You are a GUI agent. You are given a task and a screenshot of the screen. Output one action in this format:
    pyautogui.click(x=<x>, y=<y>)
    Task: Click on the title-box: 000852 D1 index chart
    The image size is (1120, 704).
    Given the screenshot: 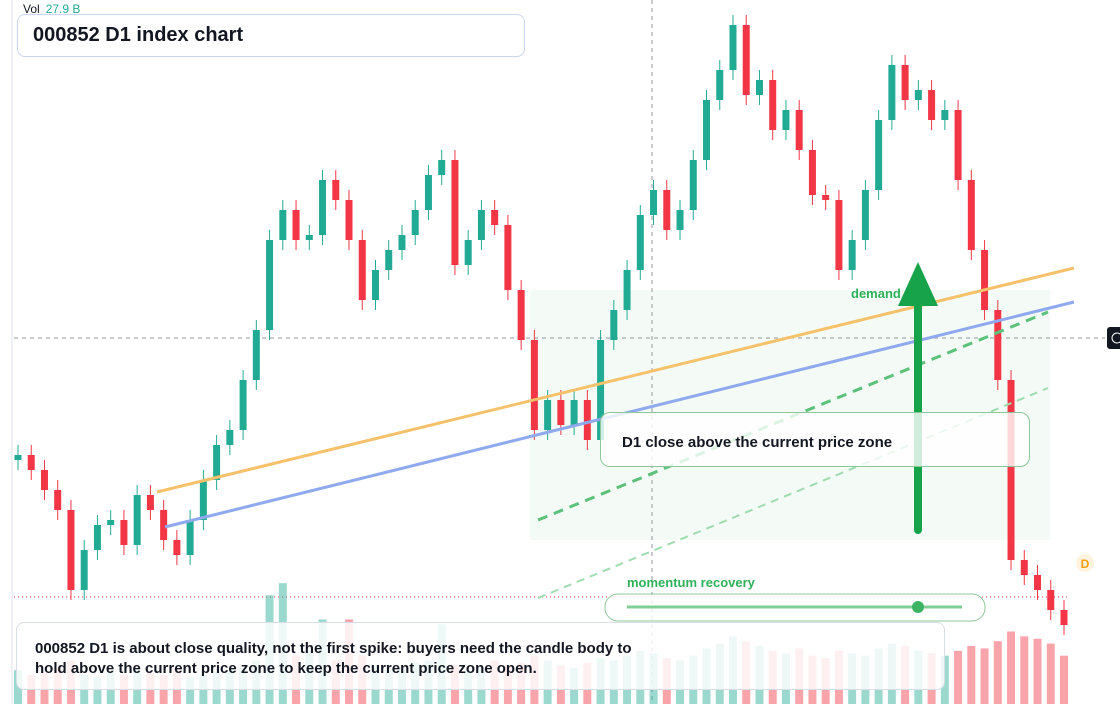 What is the action you would take?
    pyautogui.click(x=271, y=35)
    